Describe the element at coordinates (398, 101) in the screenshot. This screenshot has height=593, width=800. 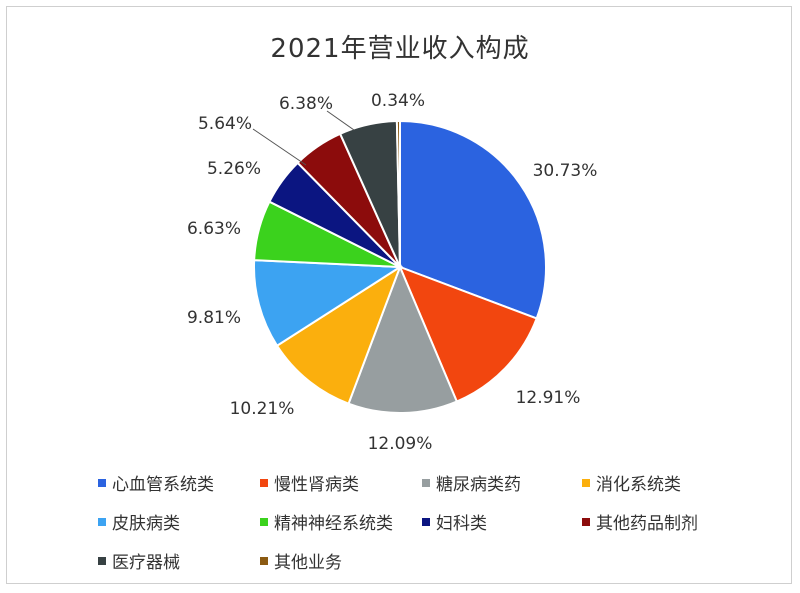
I see `data-label: 0.34%` at that location.